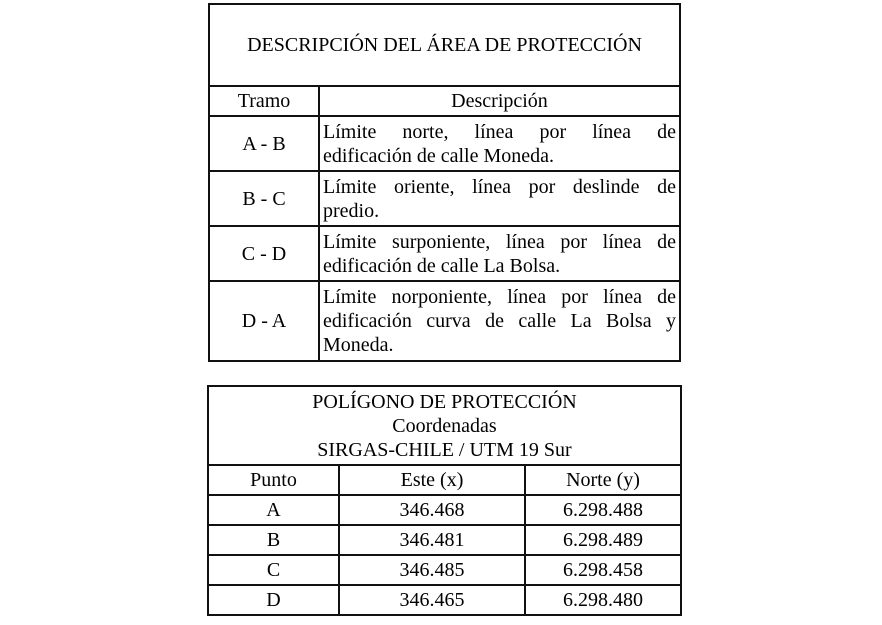  I want to click on description-line: Límite oriente, línea por deslinde de, so click(499, 186).